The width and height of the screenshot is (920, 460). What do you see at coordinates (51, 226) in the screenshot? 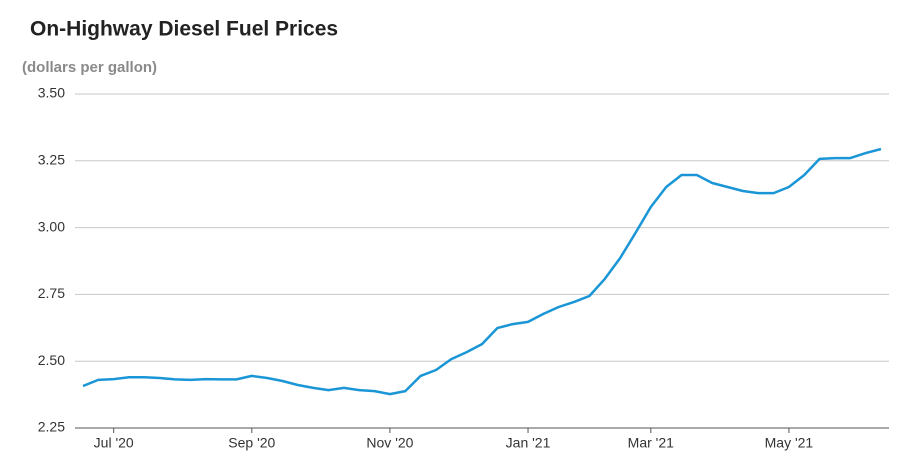
I see `y-tick-label: 3.00` at bounding box center [51, 226].